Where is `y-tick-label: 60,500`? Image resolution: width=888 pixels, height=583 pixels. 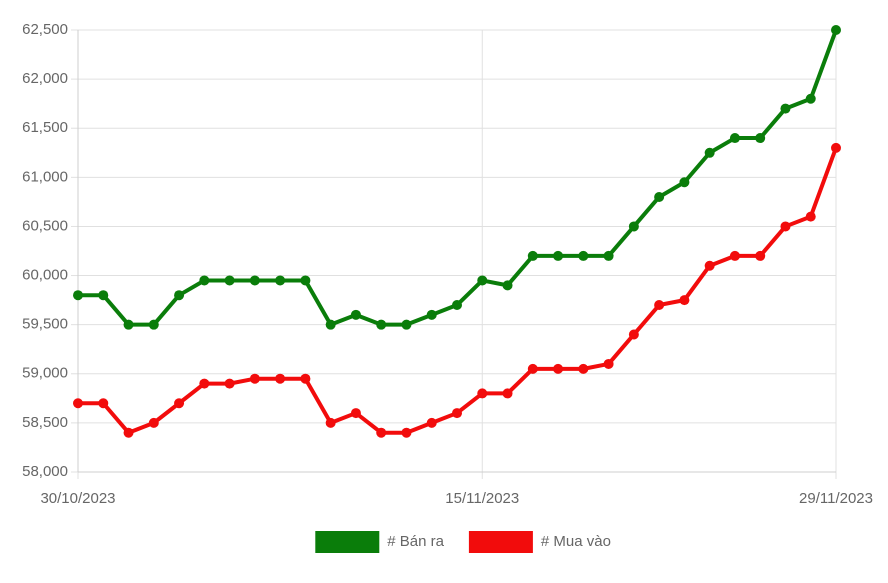 y-tick-label: 60,500 is located at coordinates (45, 225).